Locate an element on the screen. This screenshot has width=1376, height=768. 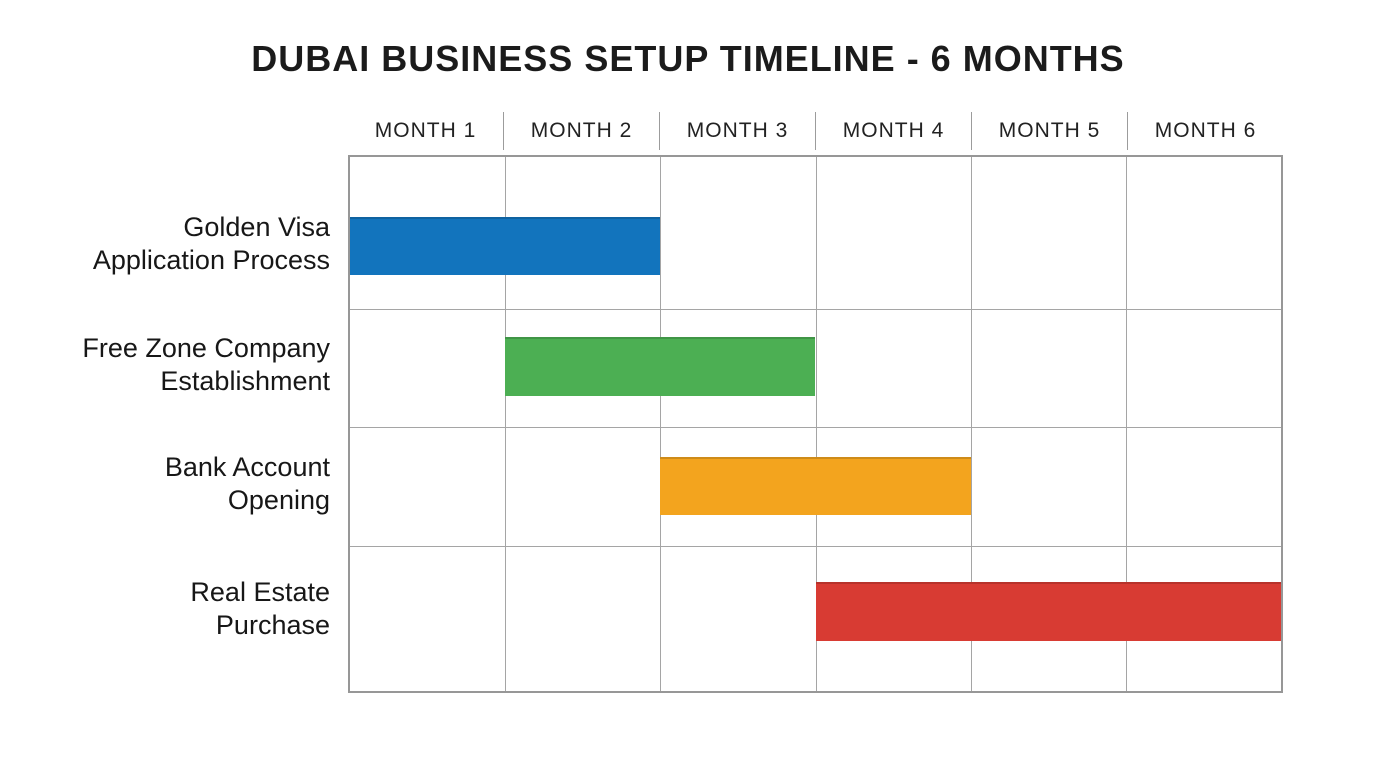
gantt-bar-free-zone is located at coordinates (660, 366).